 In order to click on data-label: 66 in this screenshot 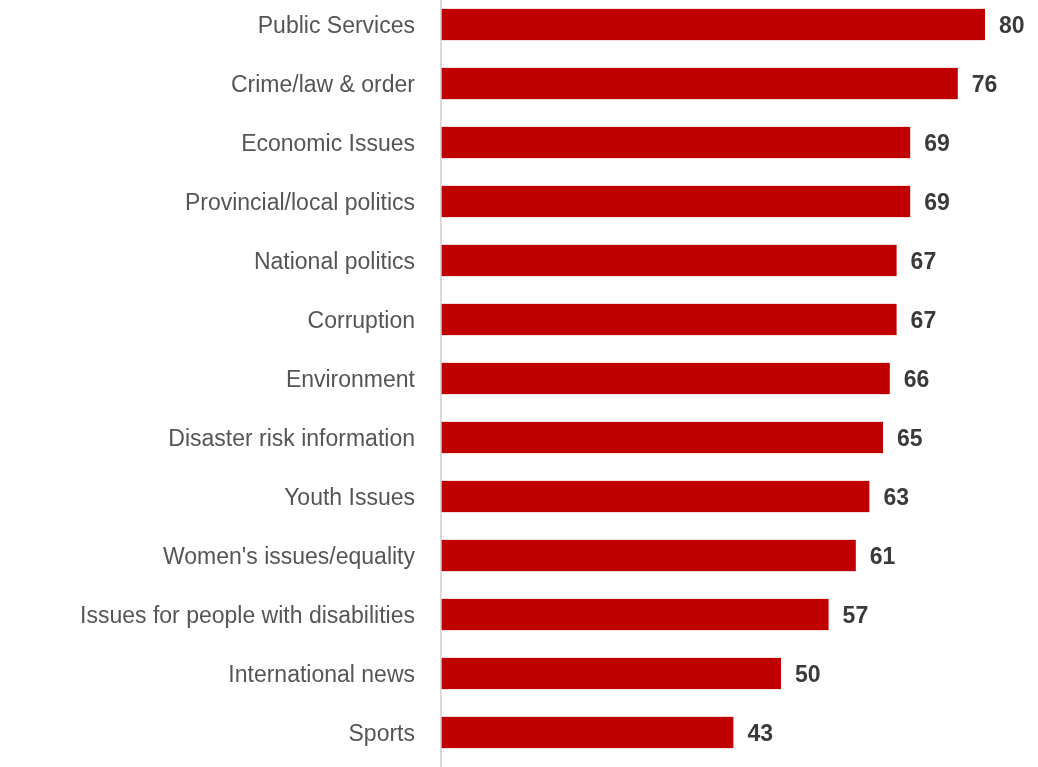, I will do `click(916, 378)`.